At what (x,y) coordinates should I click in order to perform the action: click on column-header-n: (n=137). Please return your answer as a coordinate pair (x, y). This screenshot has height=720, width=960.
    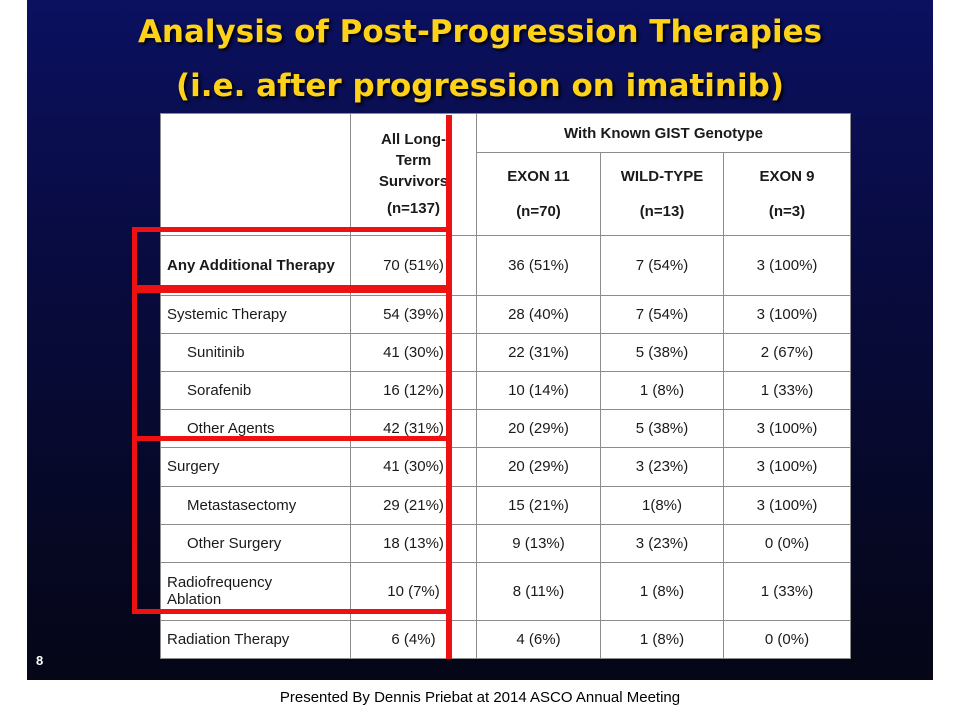
    Looking at the image, I should click on (413, 209).